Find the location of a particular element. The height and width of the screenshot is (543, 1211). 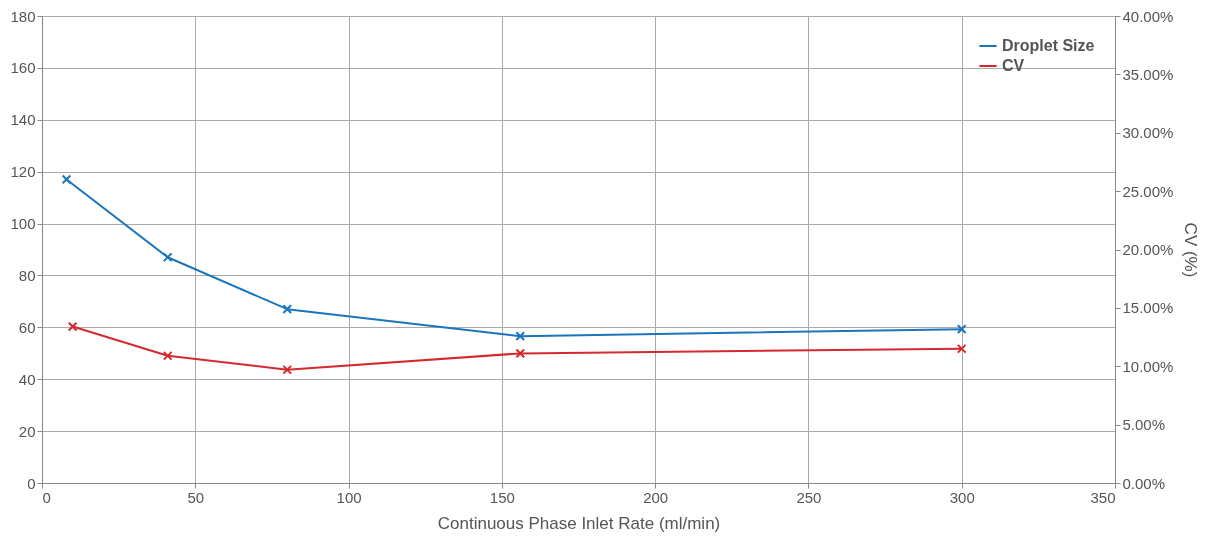

x-axis-title: Continuous Phase Inlet Rate (ml/min) is located at coordinates (579, 523).